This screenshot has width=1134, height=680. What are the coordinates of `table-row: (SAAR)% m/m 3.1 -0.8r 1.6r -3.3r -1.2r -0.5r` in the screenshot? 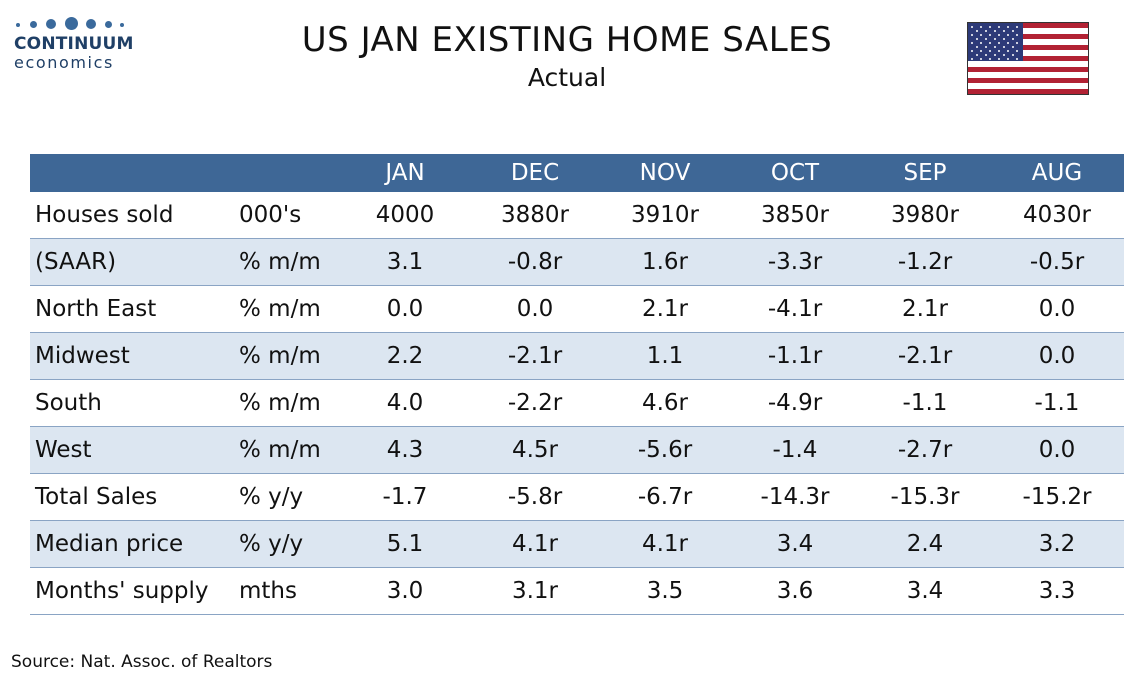 It's located at (577, 262).